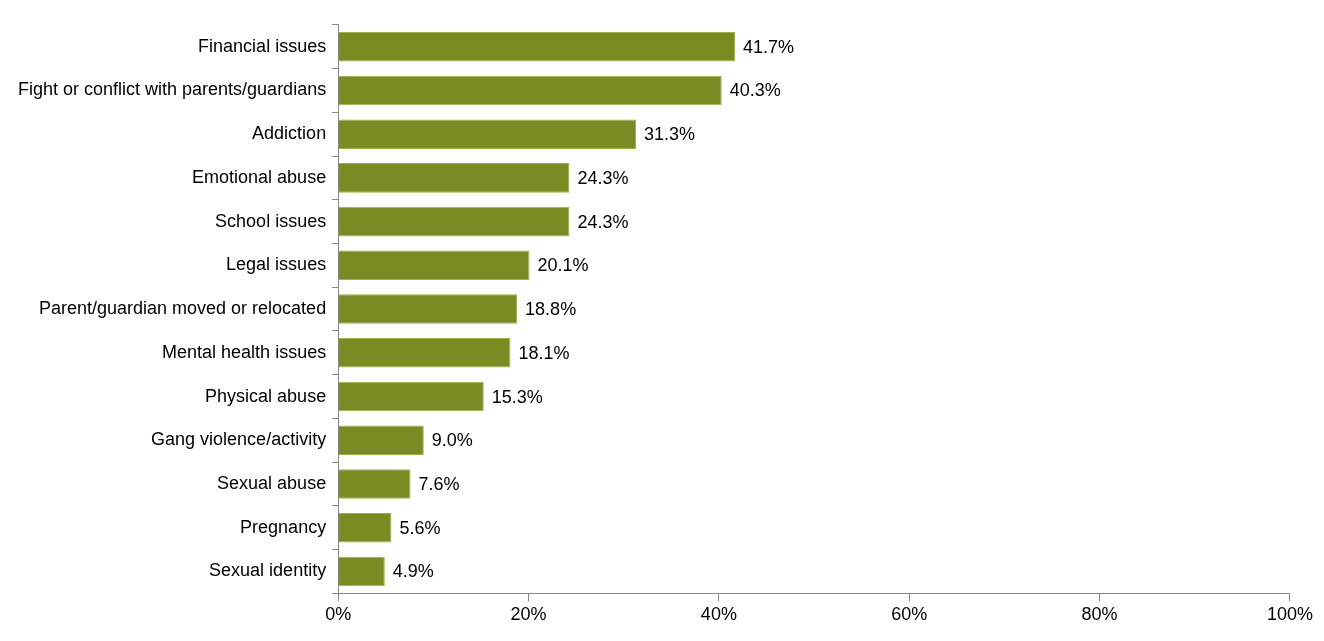 This screenshot has height=641, width=1324. Describe the element at coordinates (563, 265) in the screenshot. I see `data-label: 20.1%` at that location.